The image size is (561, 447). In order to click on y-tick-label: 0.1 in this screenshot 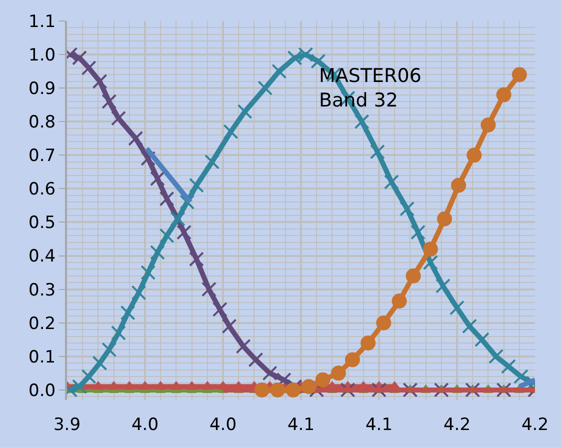, I will do `click(42, 357)`.